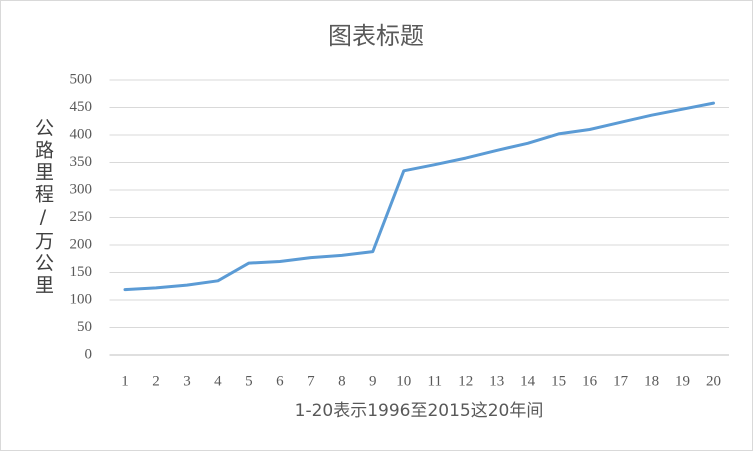 This screenshot has height=451, width=753. I want to click on x-tick-label: 2, so click(156, 381).